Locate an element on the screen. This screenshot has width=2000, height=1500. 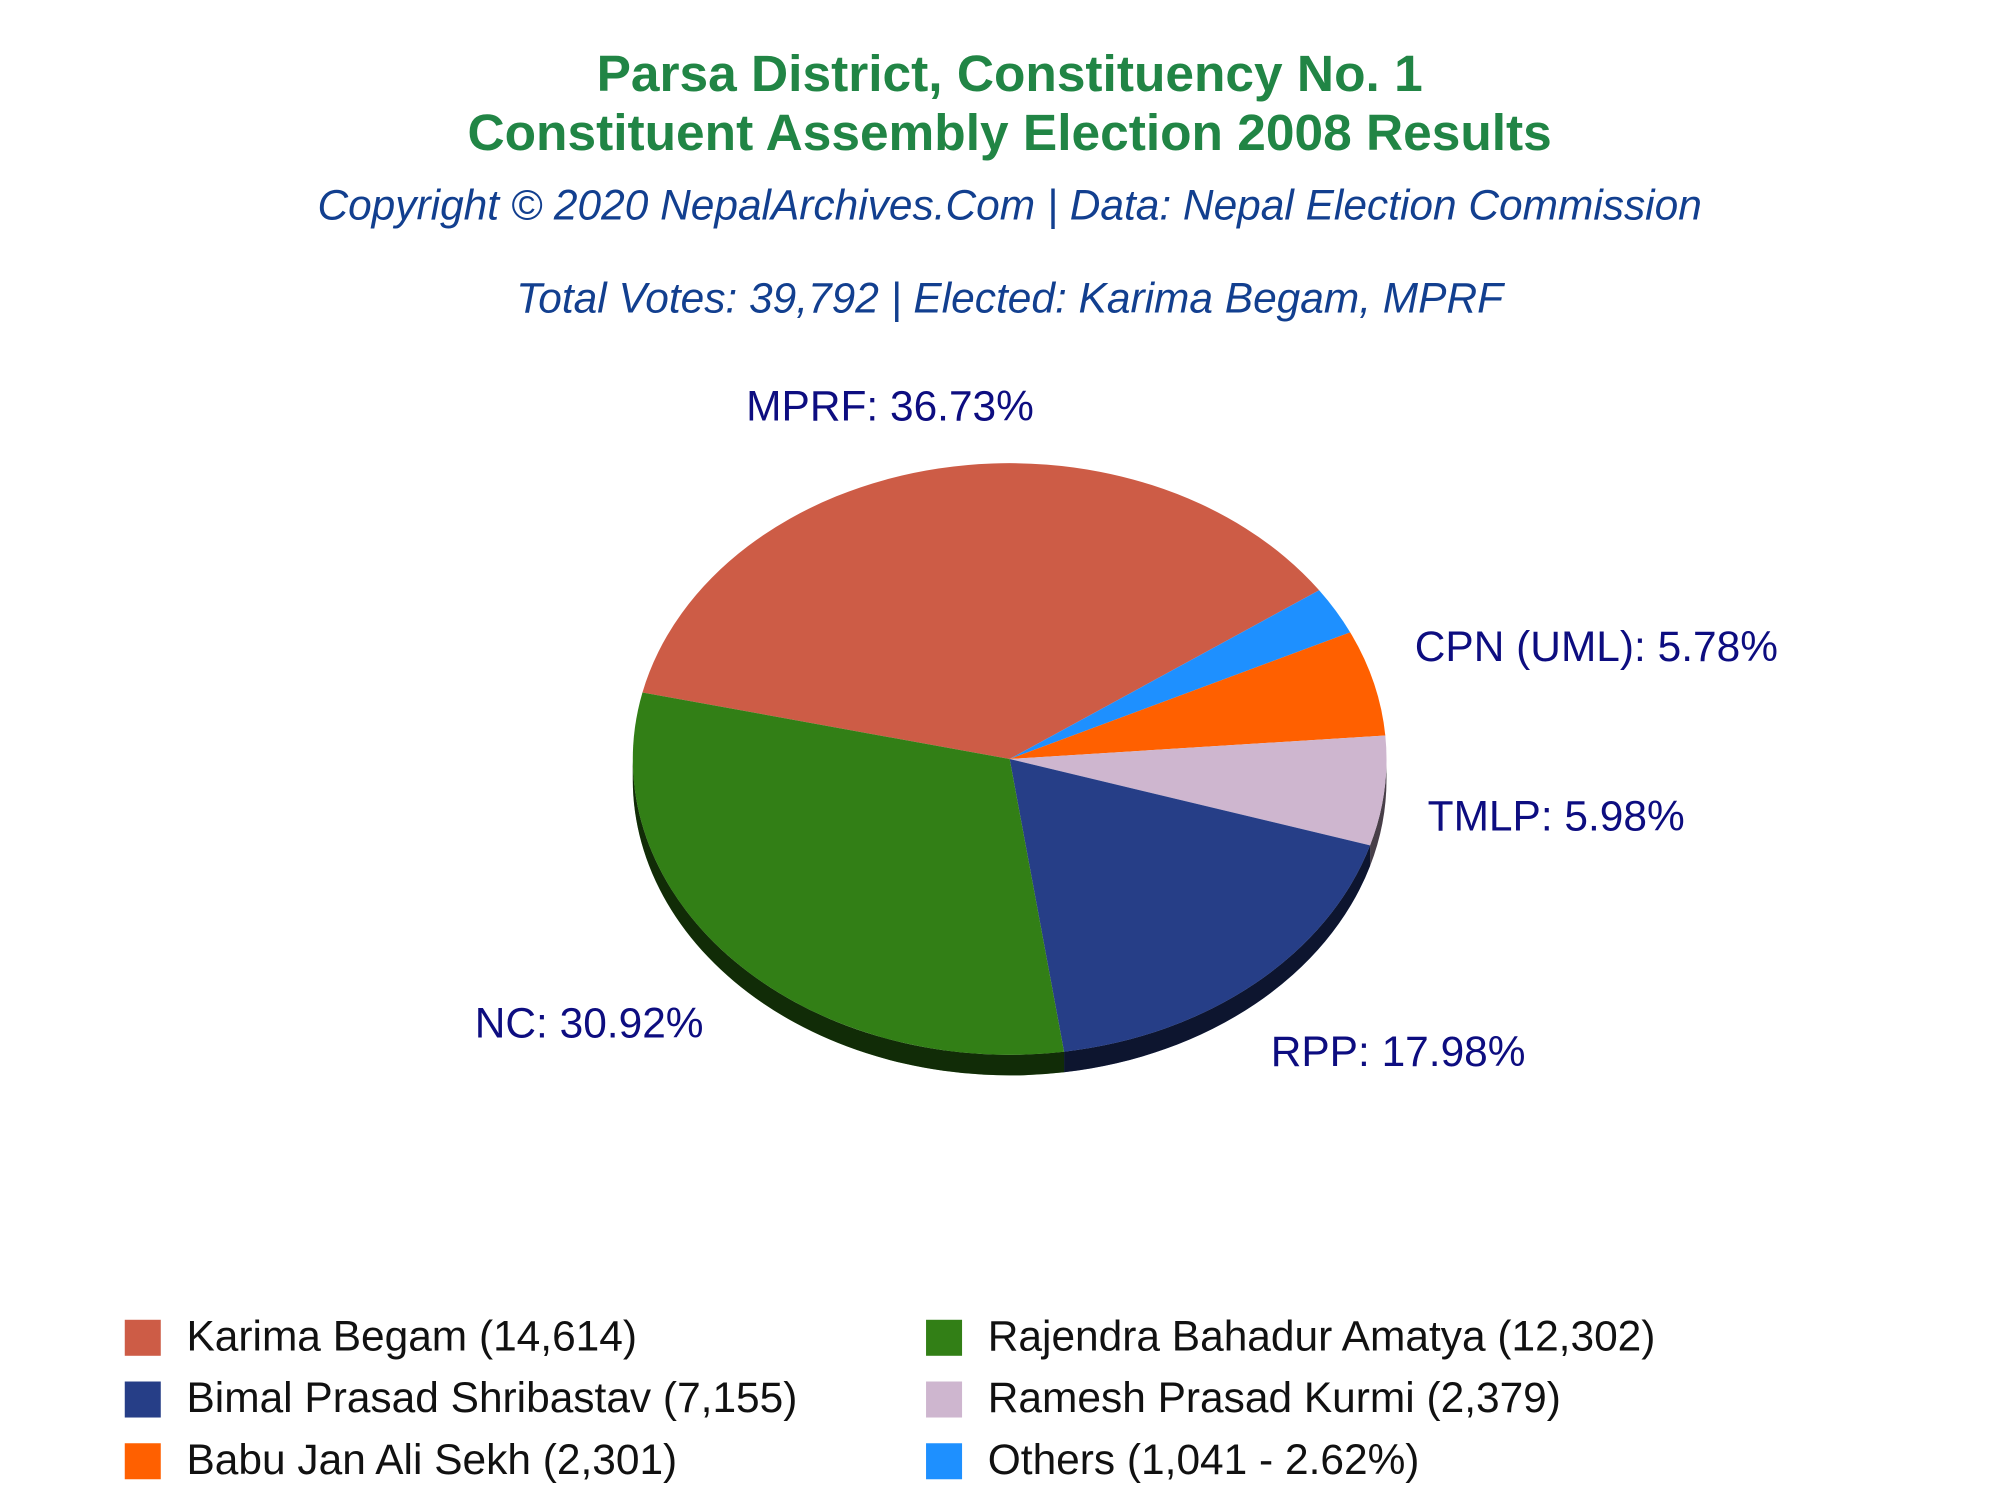
legend-label: Others (1,041 - 2.62%) is located at coordinates (1204, 1459).